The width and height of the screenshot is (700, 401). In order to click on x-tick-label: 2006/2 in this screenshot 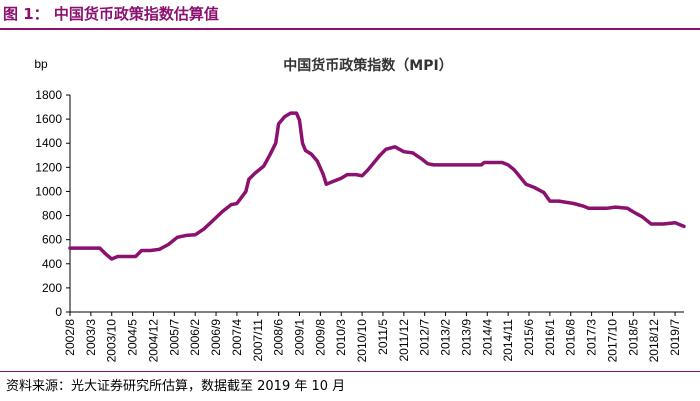, I will do `click(195, 337)`.